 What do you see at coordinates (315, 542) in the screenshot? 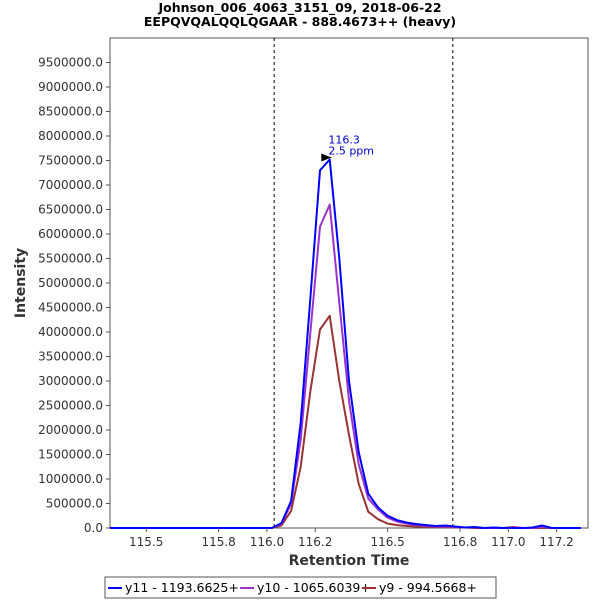
I see `x-tick-label: 116.2` at bounding box center [315, 542].